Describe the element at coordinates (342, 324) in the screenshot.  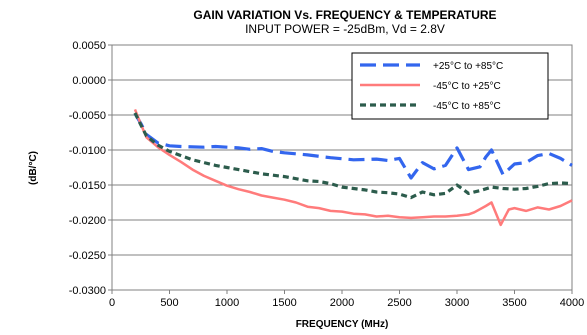
I see `x-axis-label: FREQUENCY (MHz)` at that location.